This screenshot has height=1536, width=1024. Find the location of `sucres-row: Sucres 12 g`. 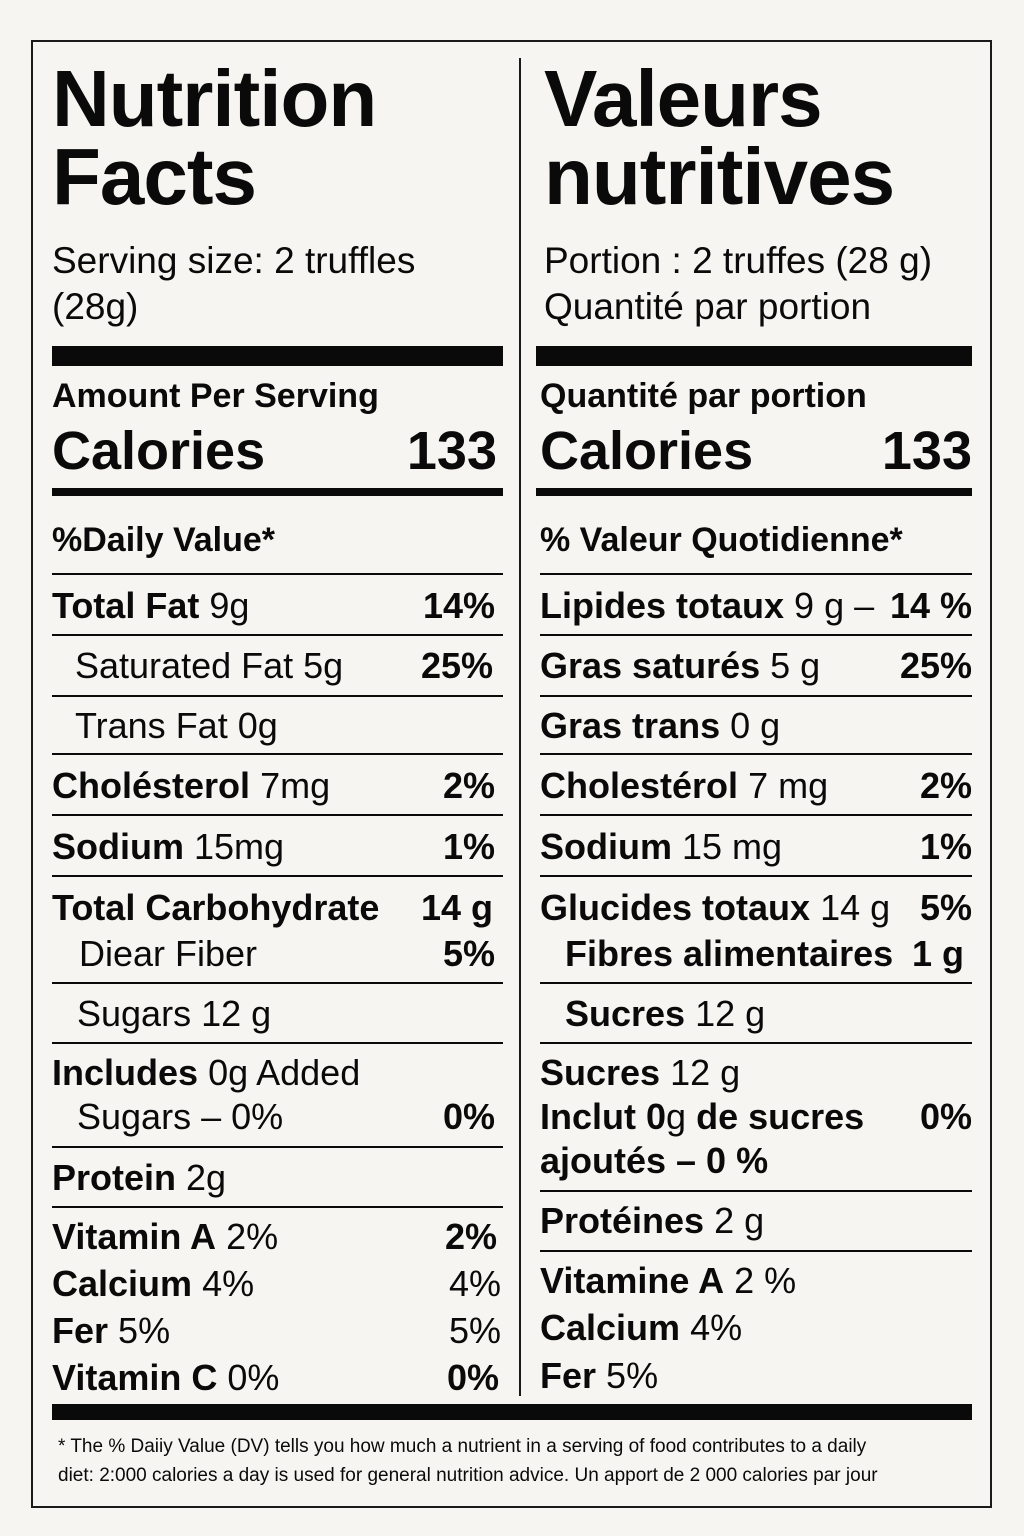

sucres-row: Sucres 12 g is located at coordinates (665, 1014).